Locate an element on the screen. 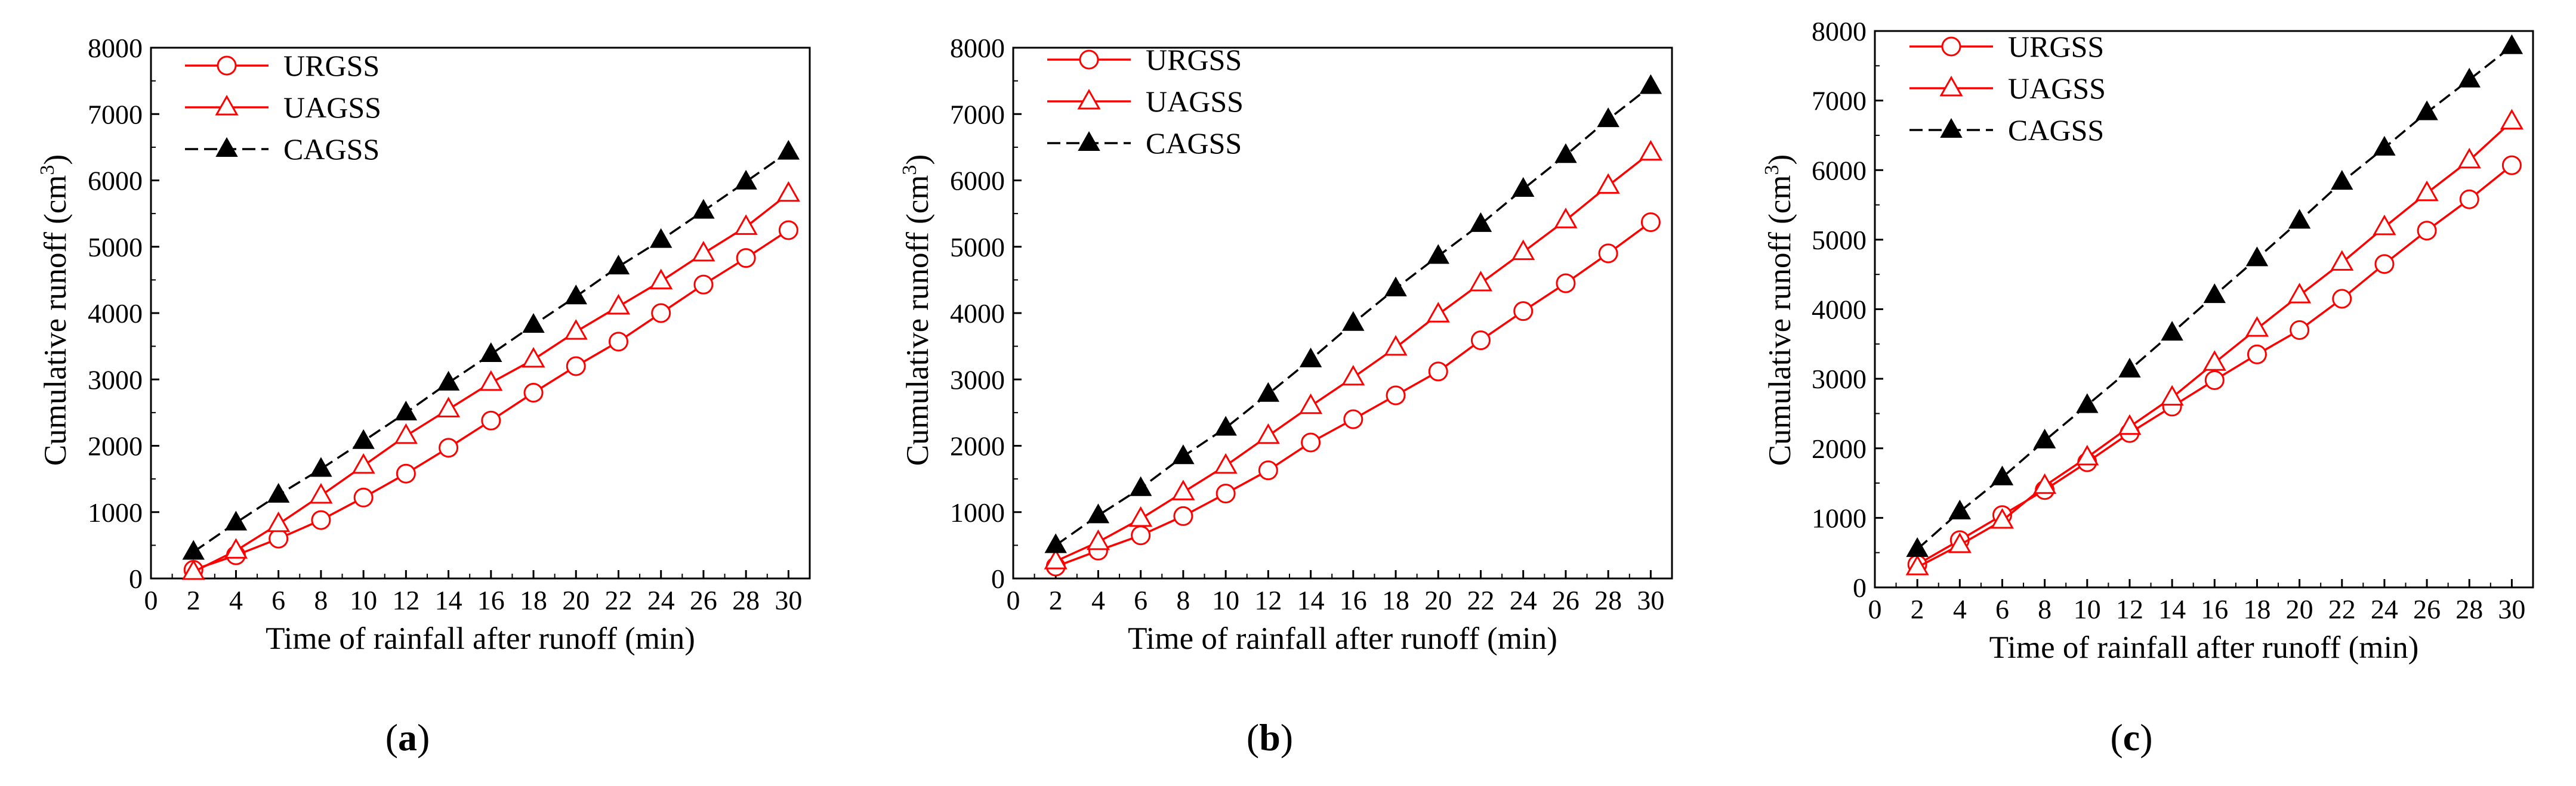 The image size is (2576, 786). series-line-uagss is located at coordinates (1354, 356).